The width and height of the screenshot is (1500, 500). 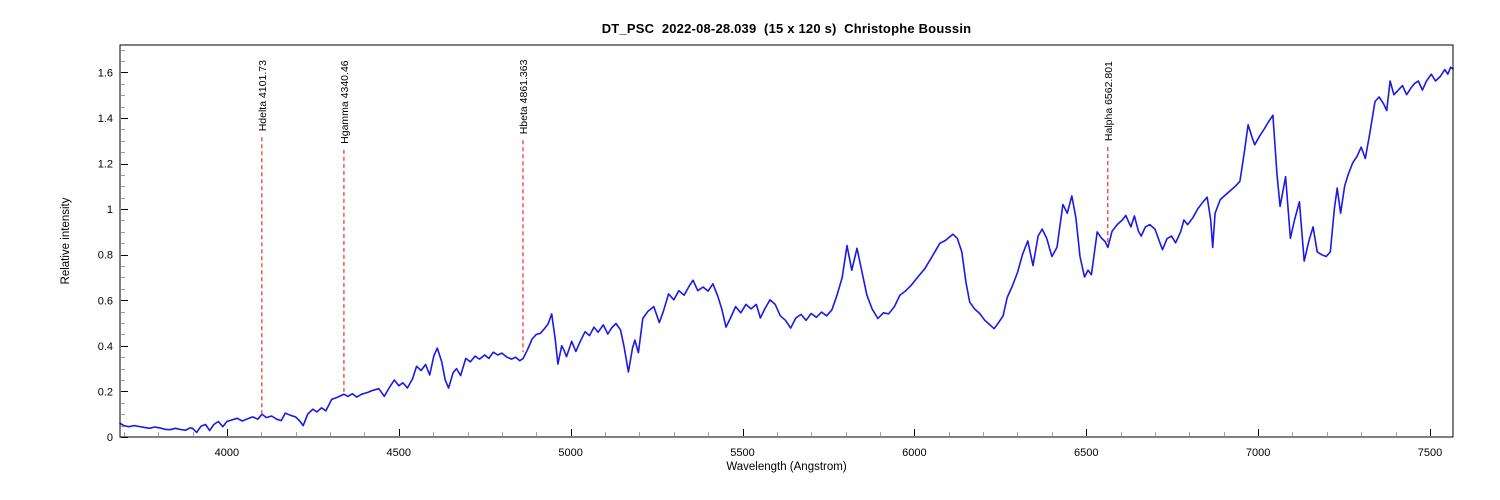 What do you see at coordinates (399, 453) in the screenshot?
I see `x-tick-label: 4500` at bounding box center [399, 453].